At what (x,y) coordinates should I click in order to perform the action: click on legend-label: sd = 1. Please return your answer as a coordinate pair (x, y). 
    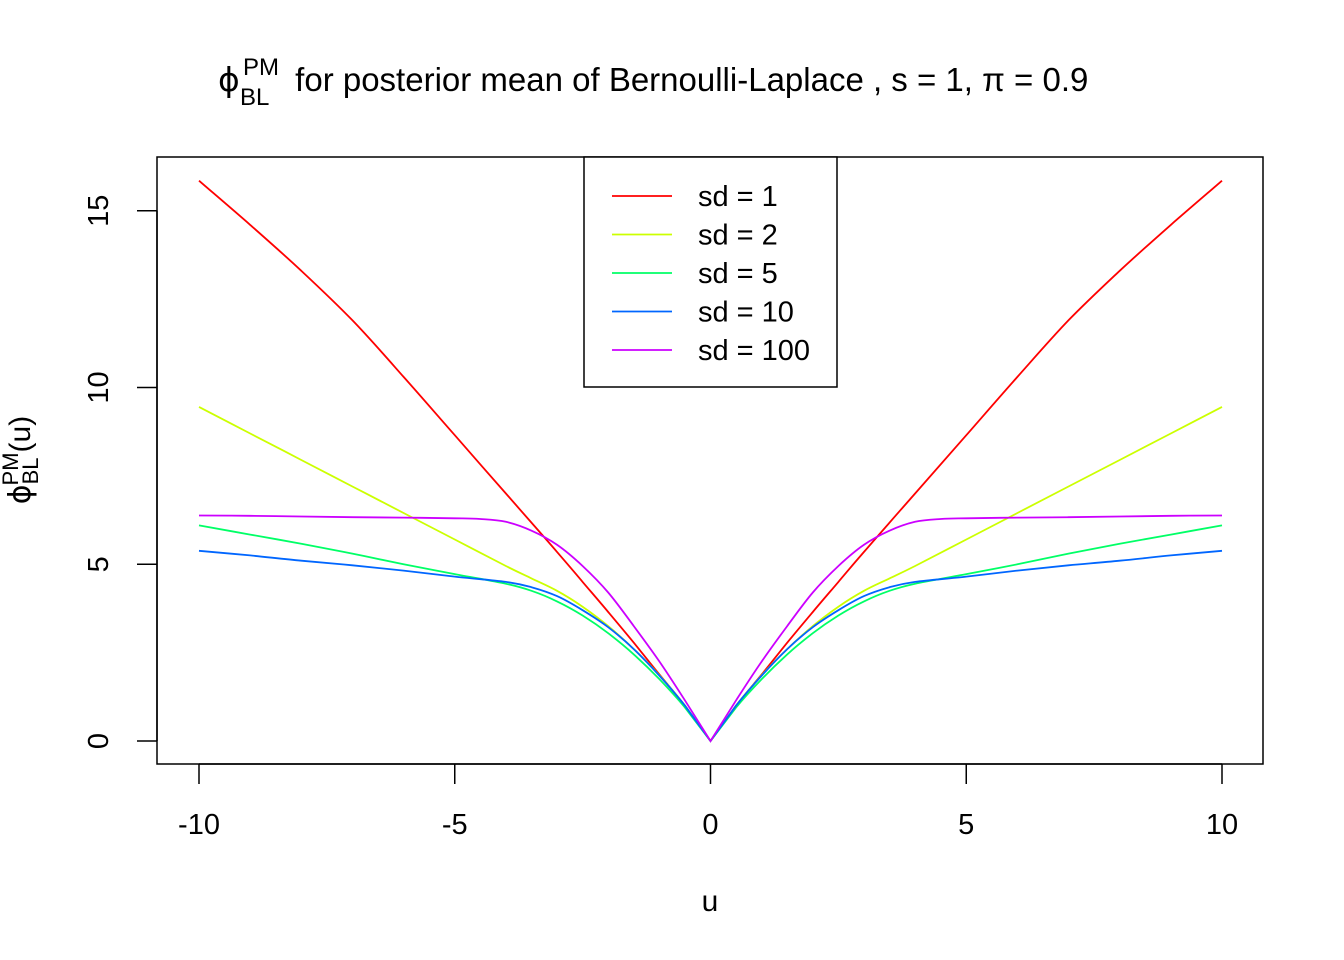
    Looking at the image, I should click on (738, 197).